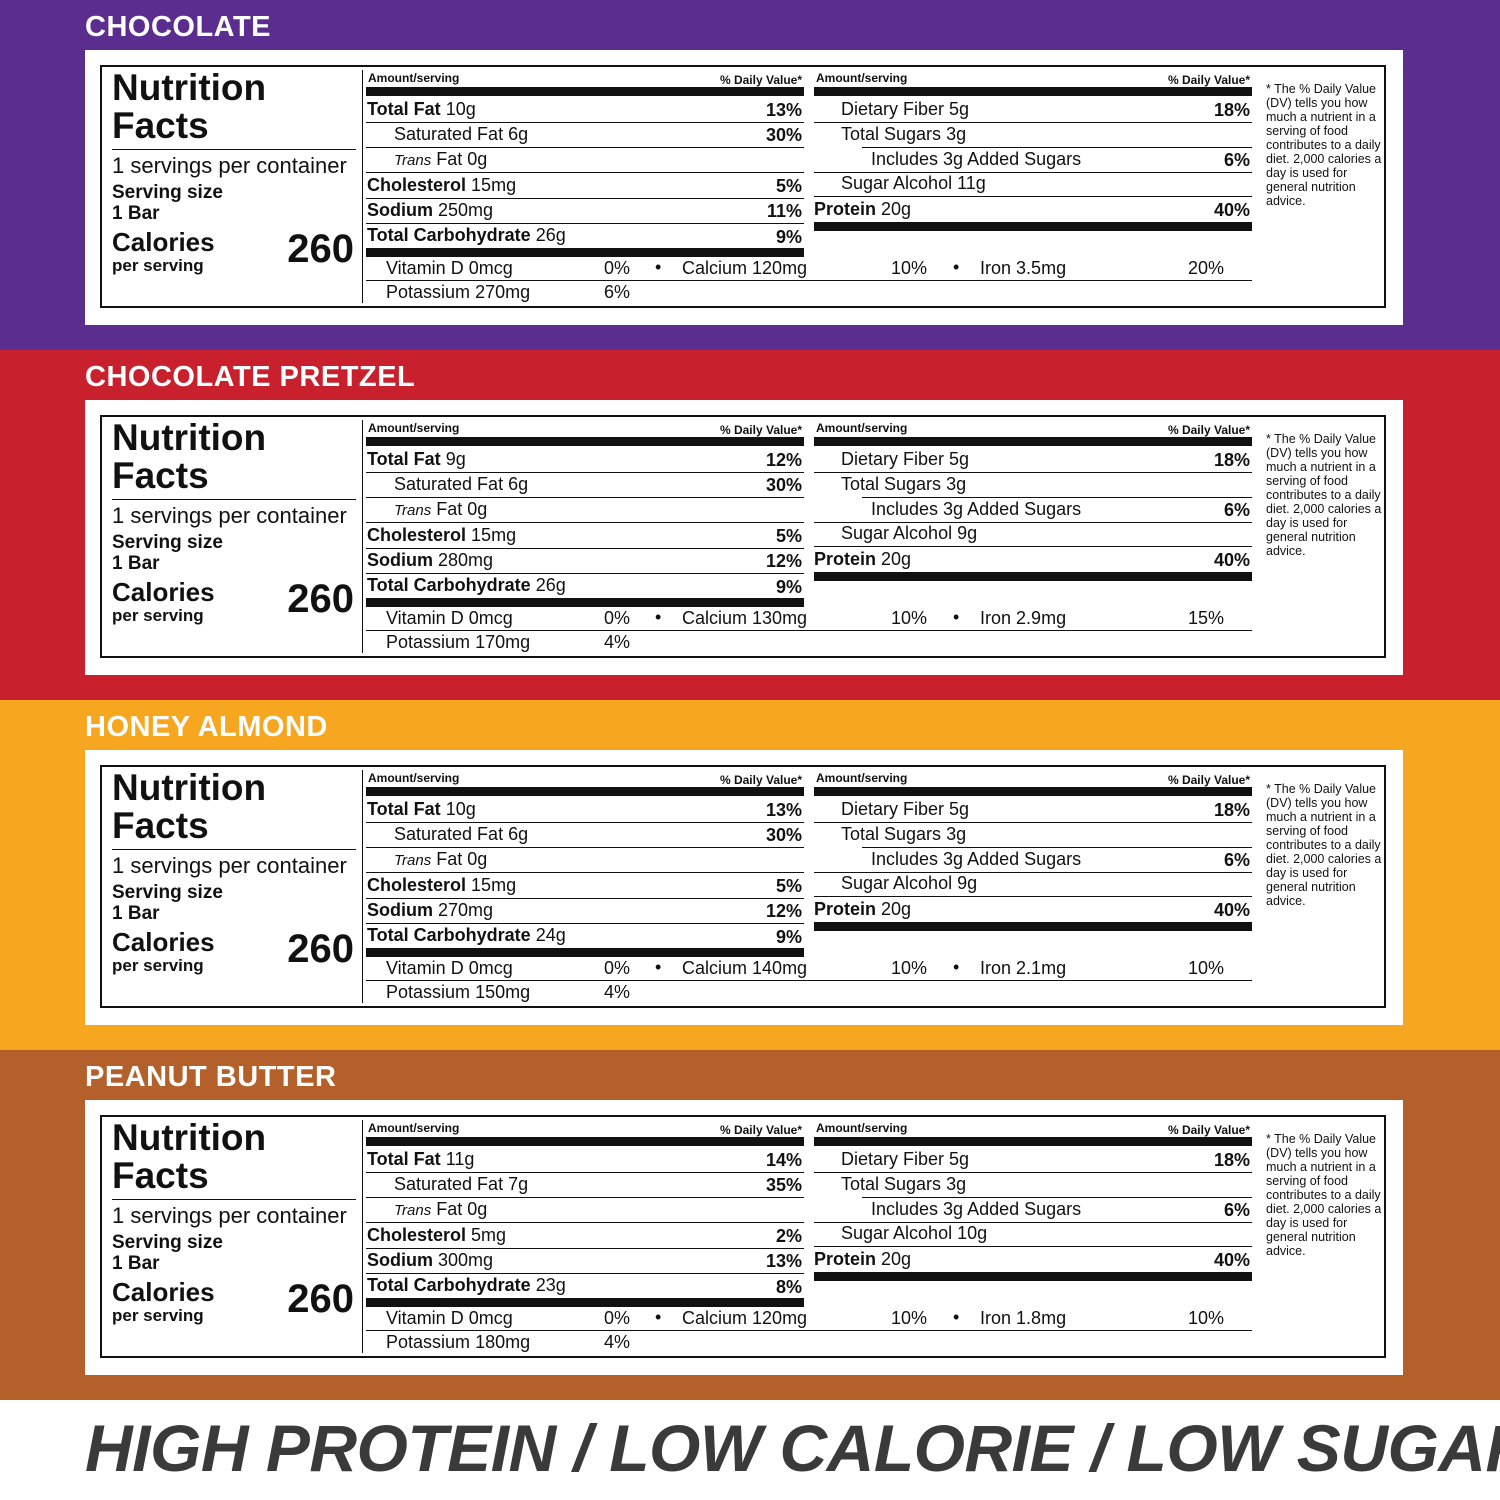  What do you see at coordinates (616, 292) in the screenshot?
I see `potassium-dv: 6%` at bounding box center [616, 292].